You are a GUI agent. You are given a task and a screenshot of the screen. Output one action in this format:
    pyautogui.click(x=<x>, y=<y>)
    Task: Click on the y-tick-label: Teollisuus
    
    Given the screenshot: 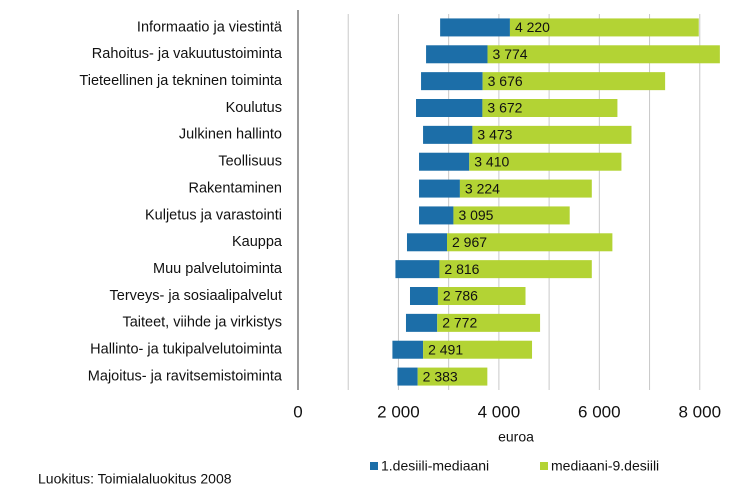 What is the action you would take?
    pyautogui.click(x=250, y=162)
    